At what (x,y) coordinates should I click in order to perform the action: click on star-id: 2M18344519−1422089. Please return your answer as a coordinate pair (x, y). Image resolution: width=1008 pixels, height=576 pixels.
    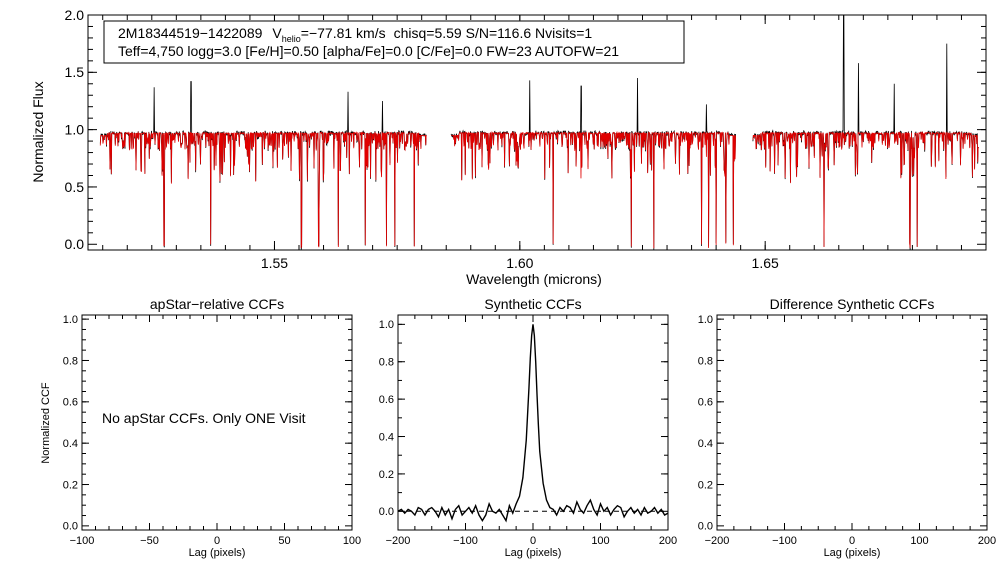
    Looking at the image, I should click on (190, 33).